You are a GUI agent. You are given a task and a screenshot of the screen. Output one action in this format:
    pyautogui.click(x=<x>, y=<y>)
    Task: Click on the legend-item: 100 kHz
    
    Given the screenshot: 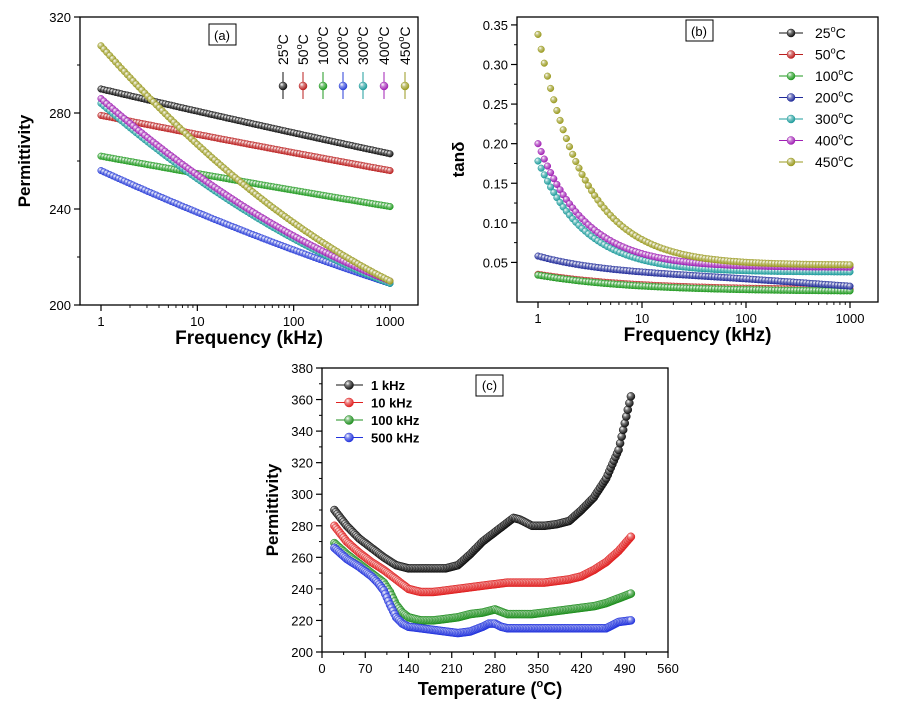 What is the action you would take?
    pyautogui.click(x=378, y=420)
    